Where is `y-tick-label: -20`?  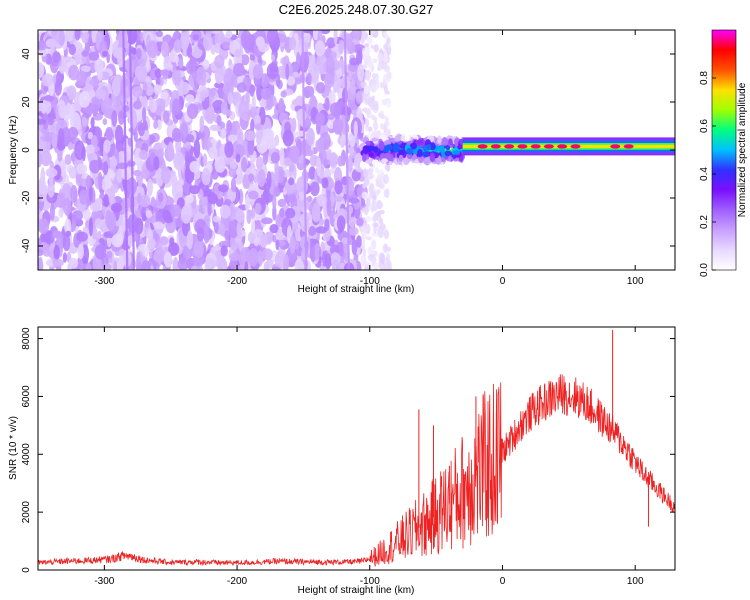
y-tick-label: -20 is located at coordinates (26, 197).